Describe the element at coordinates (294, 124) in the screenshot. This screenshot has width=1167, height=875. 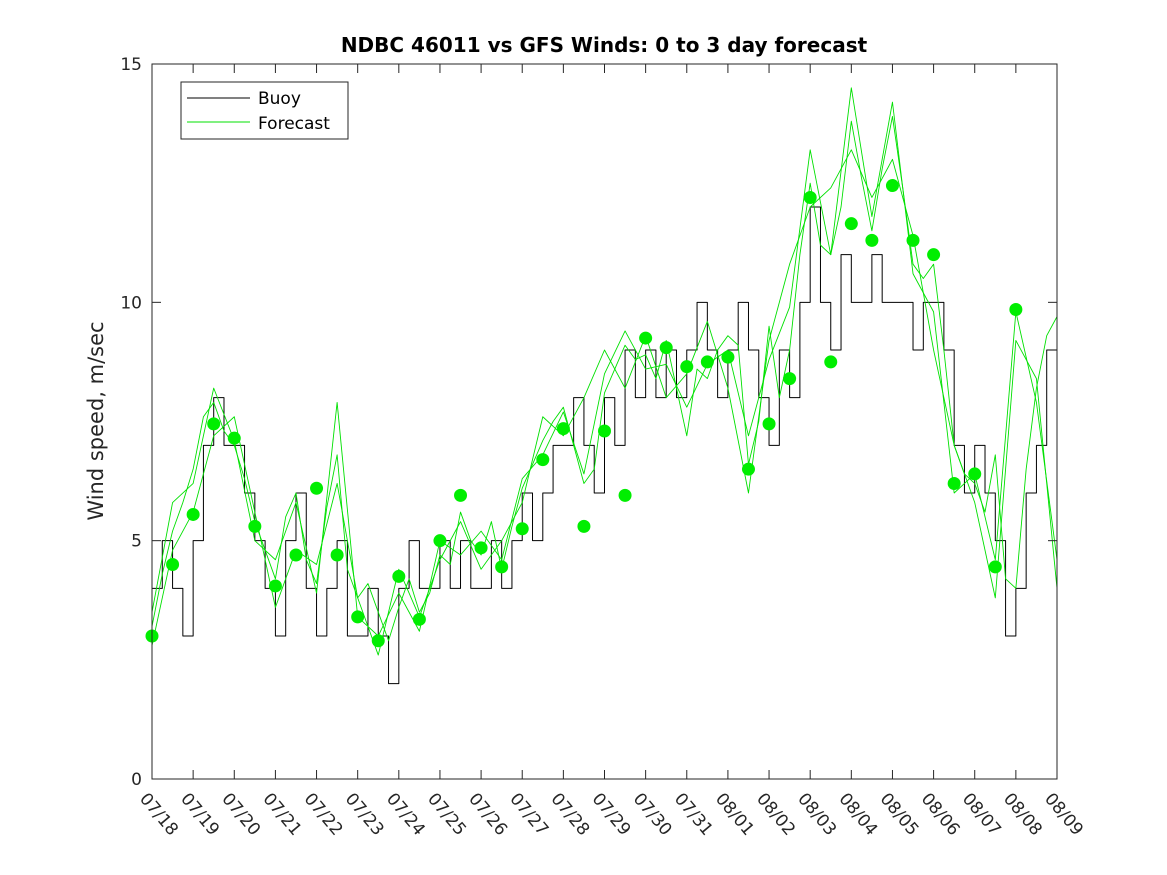
I see `legend-forecast-label: Forecast` at that location.